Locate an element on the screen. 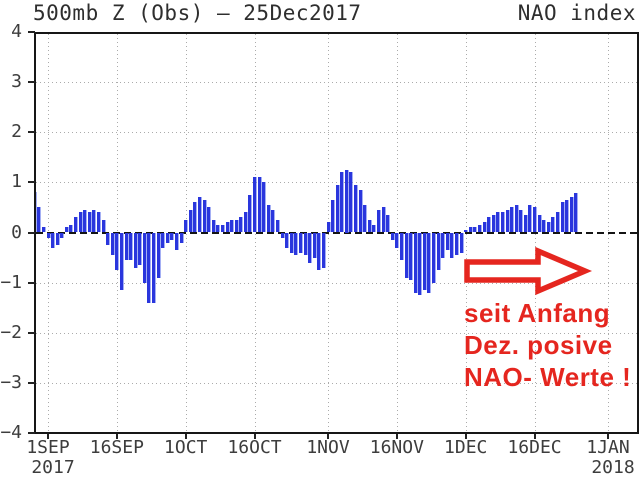  x-axis-label: 1JAN is located at coordinates (608, 447).